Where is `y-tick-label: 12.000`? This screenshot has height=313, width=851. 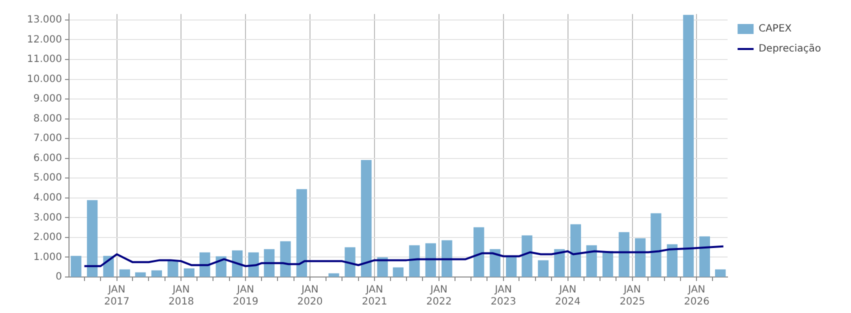 y-tick-label: 12.000 is located at coordinates (44, 40).